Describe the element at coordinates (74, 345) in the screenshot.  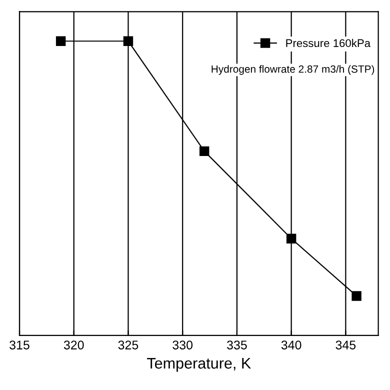
I see `x-tick-label: 320` at that location.